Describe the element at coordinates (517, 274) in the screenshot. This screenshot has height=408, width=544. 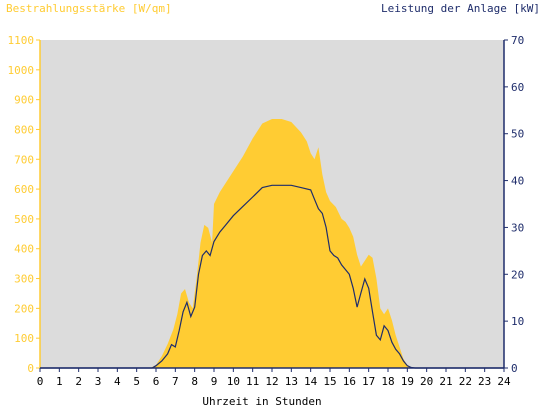
I see `right-tick-label: 20` at that location.